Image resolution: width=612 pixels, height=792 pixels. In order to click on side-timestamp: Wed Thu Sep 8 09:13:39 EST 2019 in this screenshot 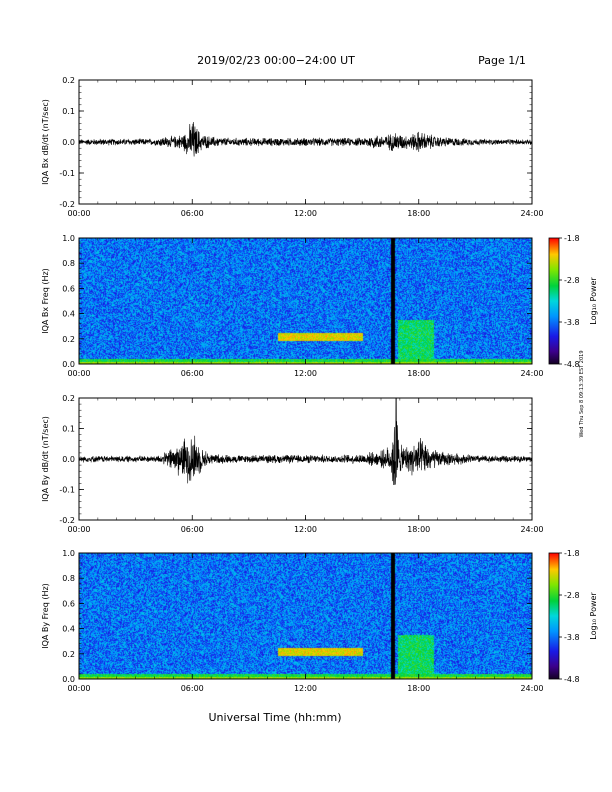, I will do `click(582, 393)`.